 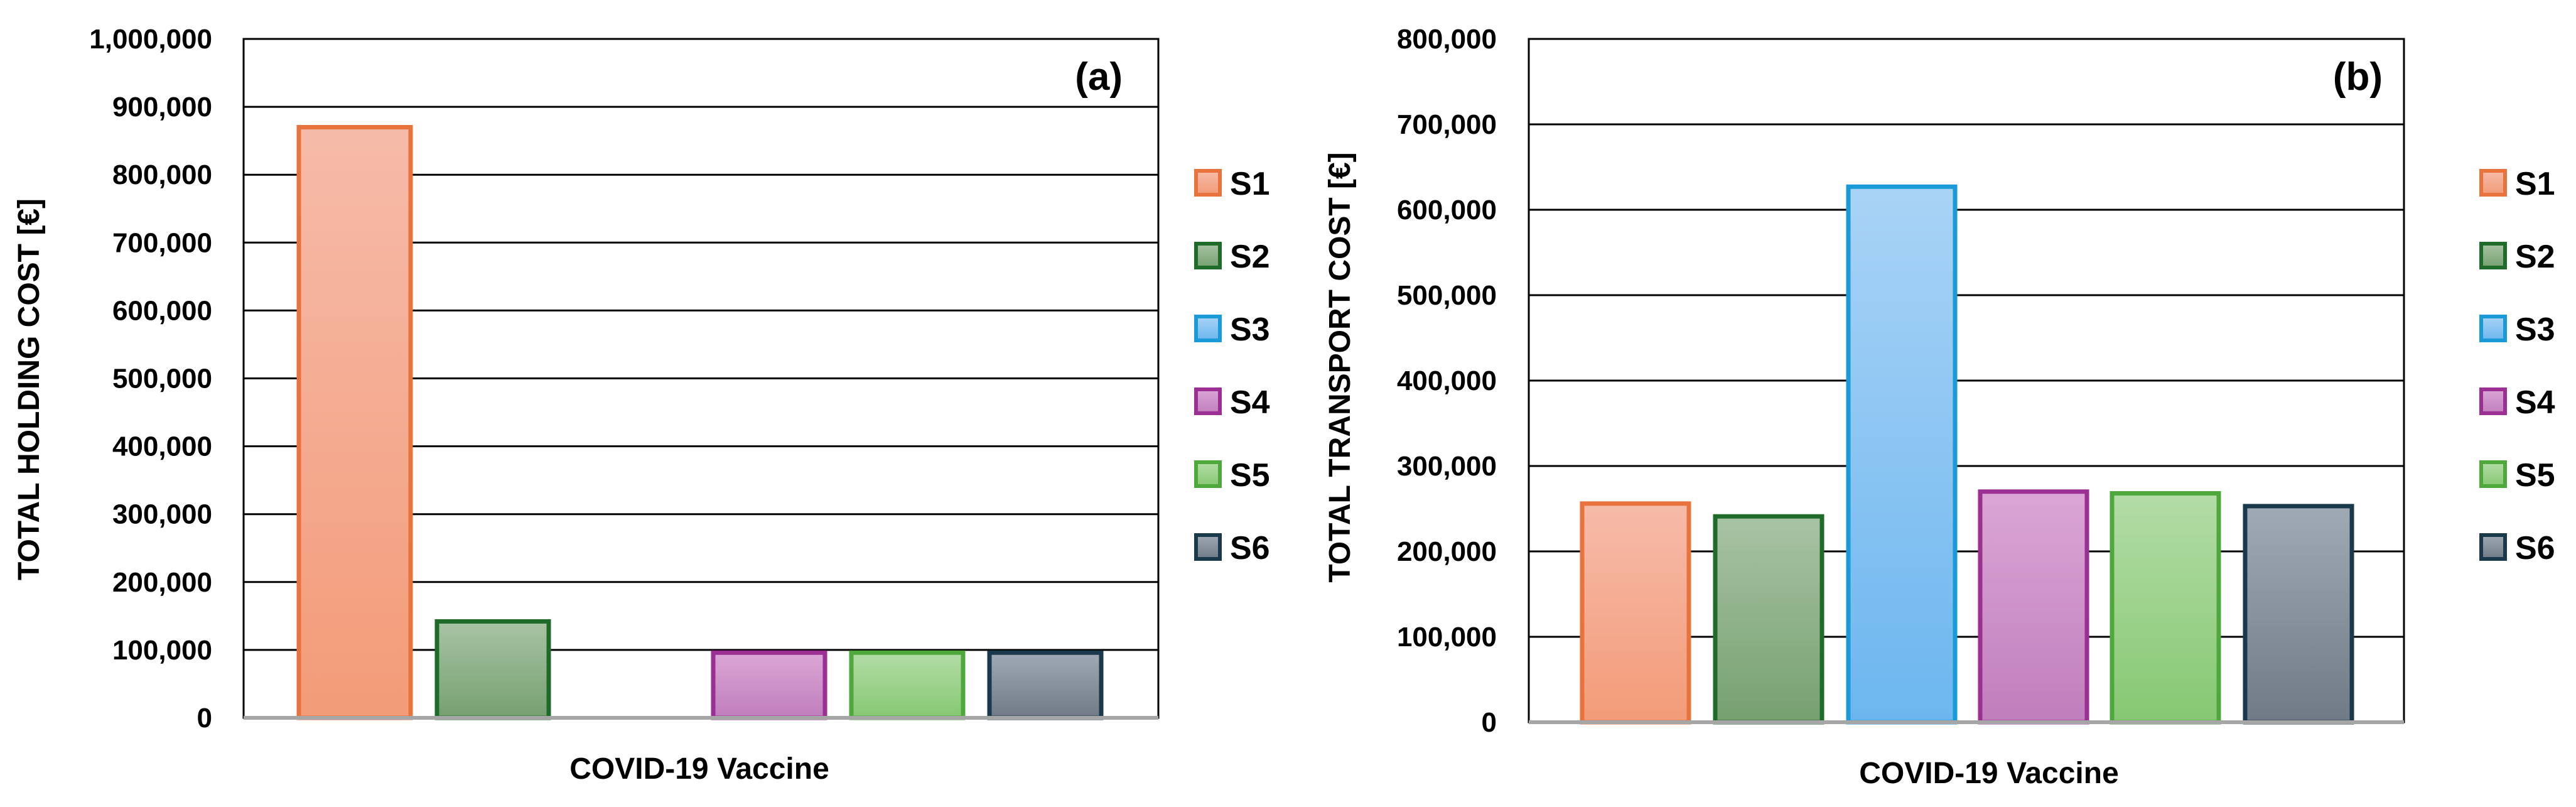 What do you see at coordinates (2493, 183) in the screenshot?
I see `legend-swatch-s1-b` at bounding box center [2493, 183].